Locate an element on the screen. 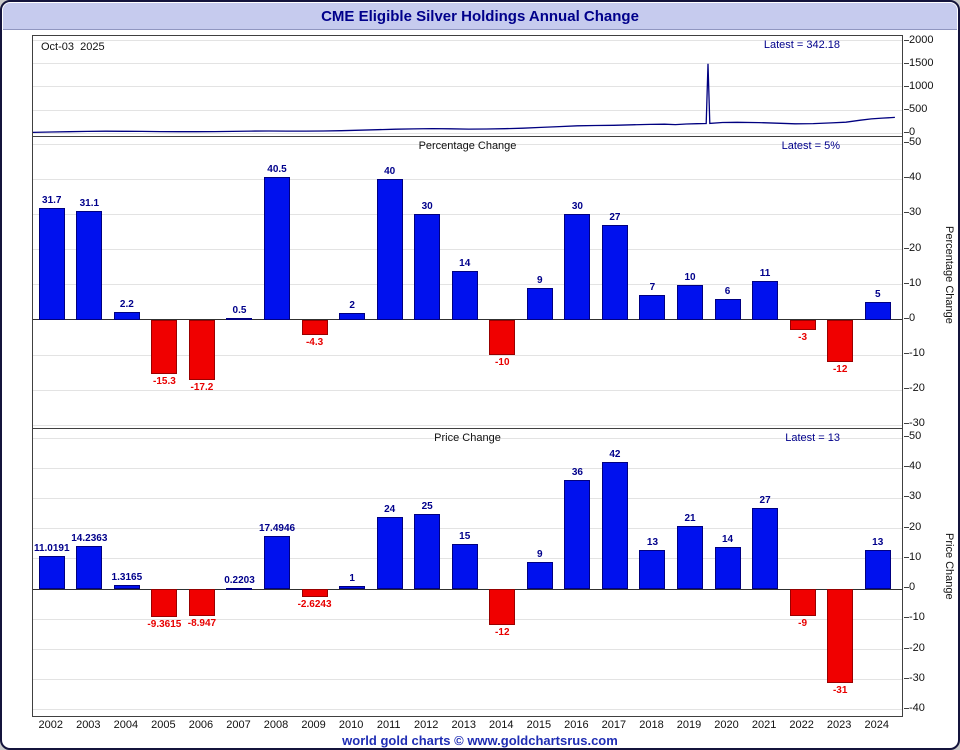  x-tick-label-2003: 2003 is located at coordinates (88, 725).